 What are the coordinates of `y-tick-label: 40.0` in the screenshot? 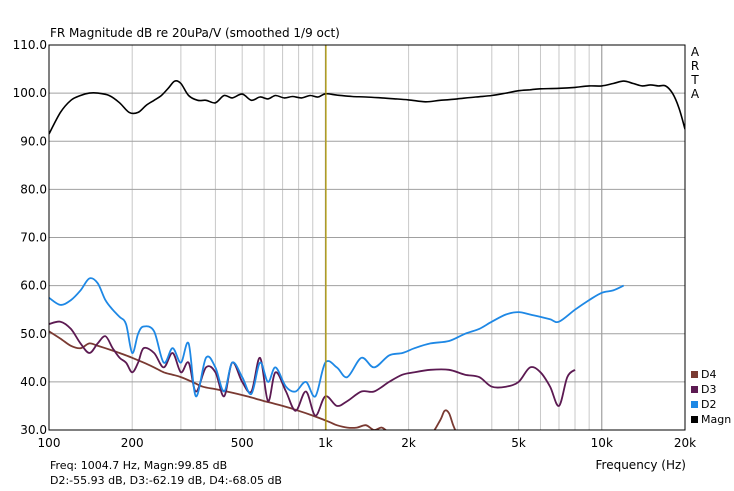 It's located at (33, 382).